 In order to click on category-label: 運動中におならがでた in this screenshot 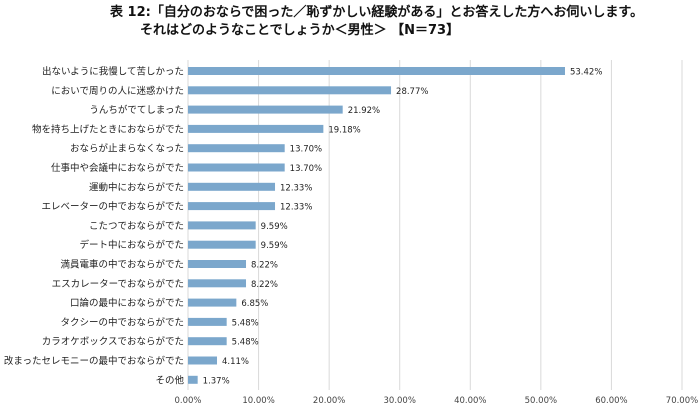, I will do `click(136, 187)`.